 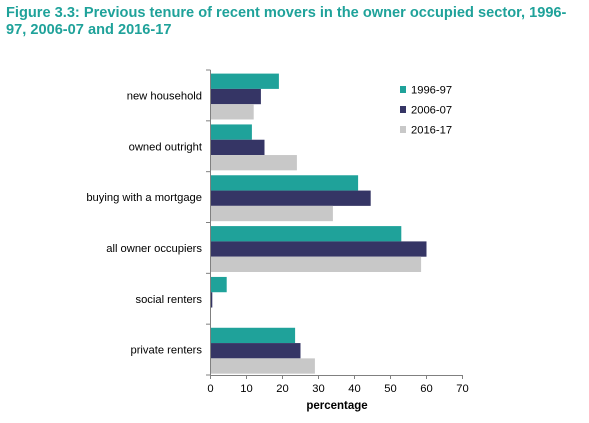 What do you see at coordinates (262, 366) in the screenshot?
I see `bar-2016-17-private-renters` at bounding box center [262, 366].